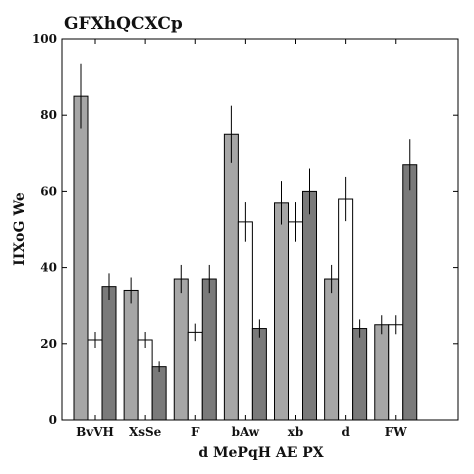  I want to click on bar-F-s3, so click(209, 349).